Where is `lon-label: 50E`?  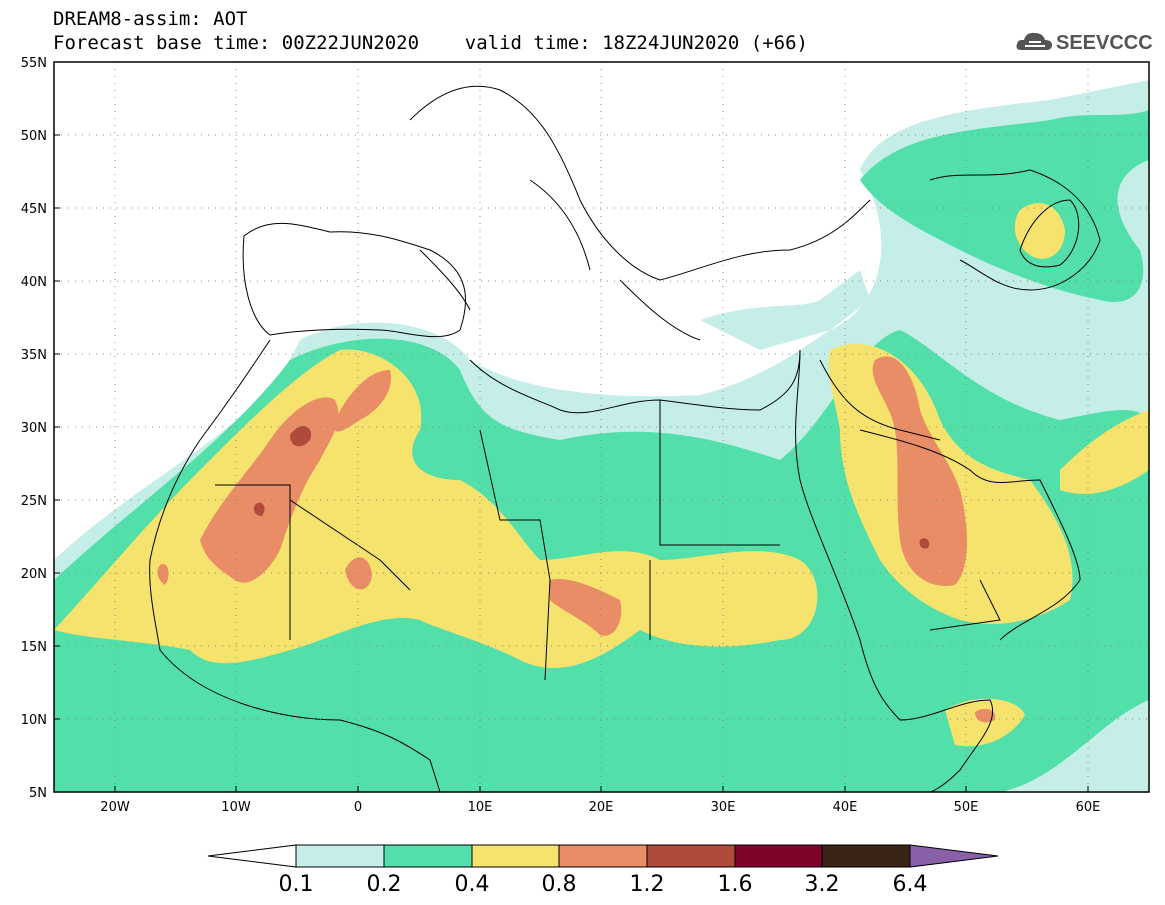 lon-label: 50E is located at coordinates (966, 807).